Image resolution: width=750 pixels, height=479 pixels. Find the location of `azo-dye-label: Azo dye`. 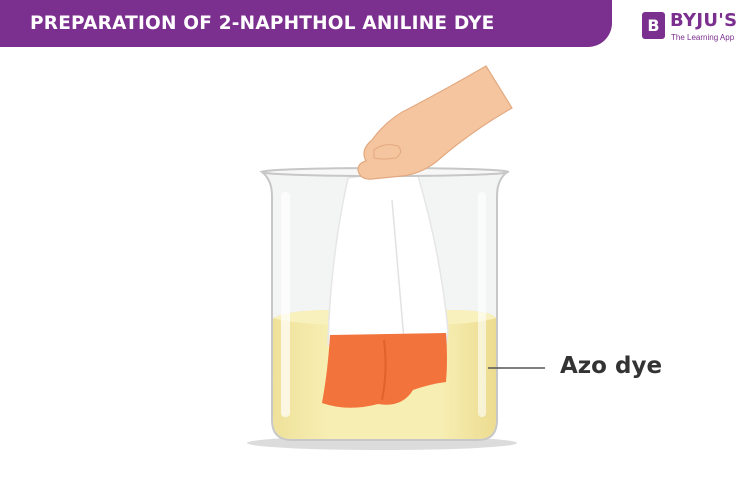

azo-dye-label: Azo dye is located at coordinates (611, 366).